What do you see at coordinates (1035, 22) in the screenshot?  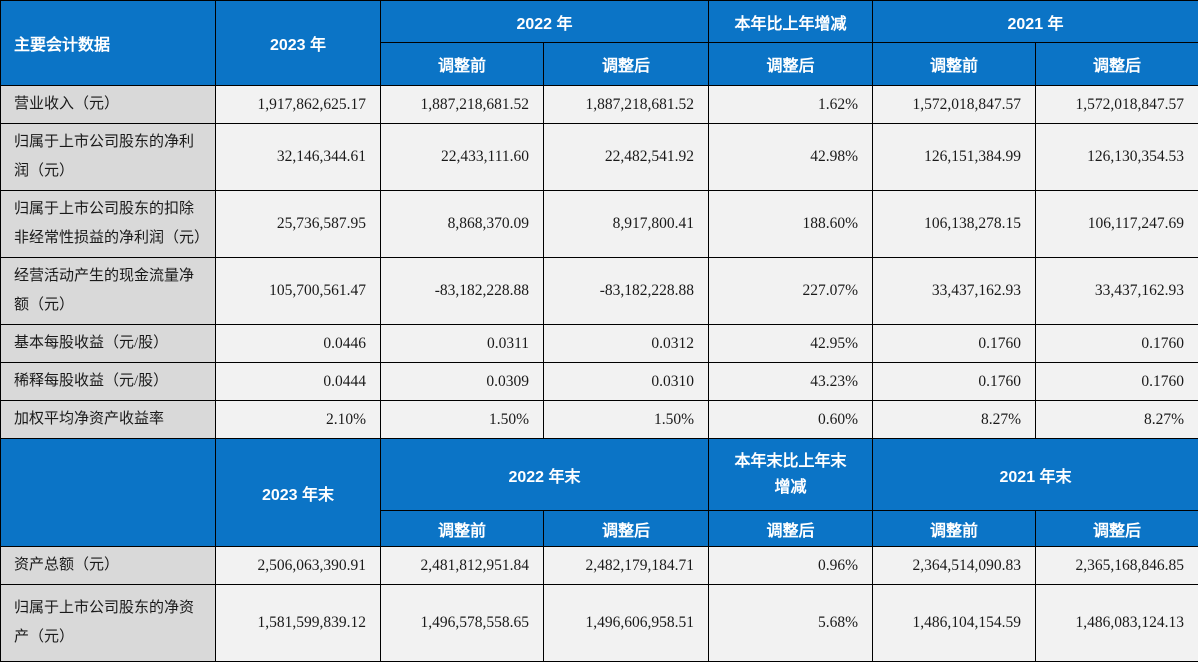 I see `header-2021: 2021 年` at bounding box center [1035, 22].